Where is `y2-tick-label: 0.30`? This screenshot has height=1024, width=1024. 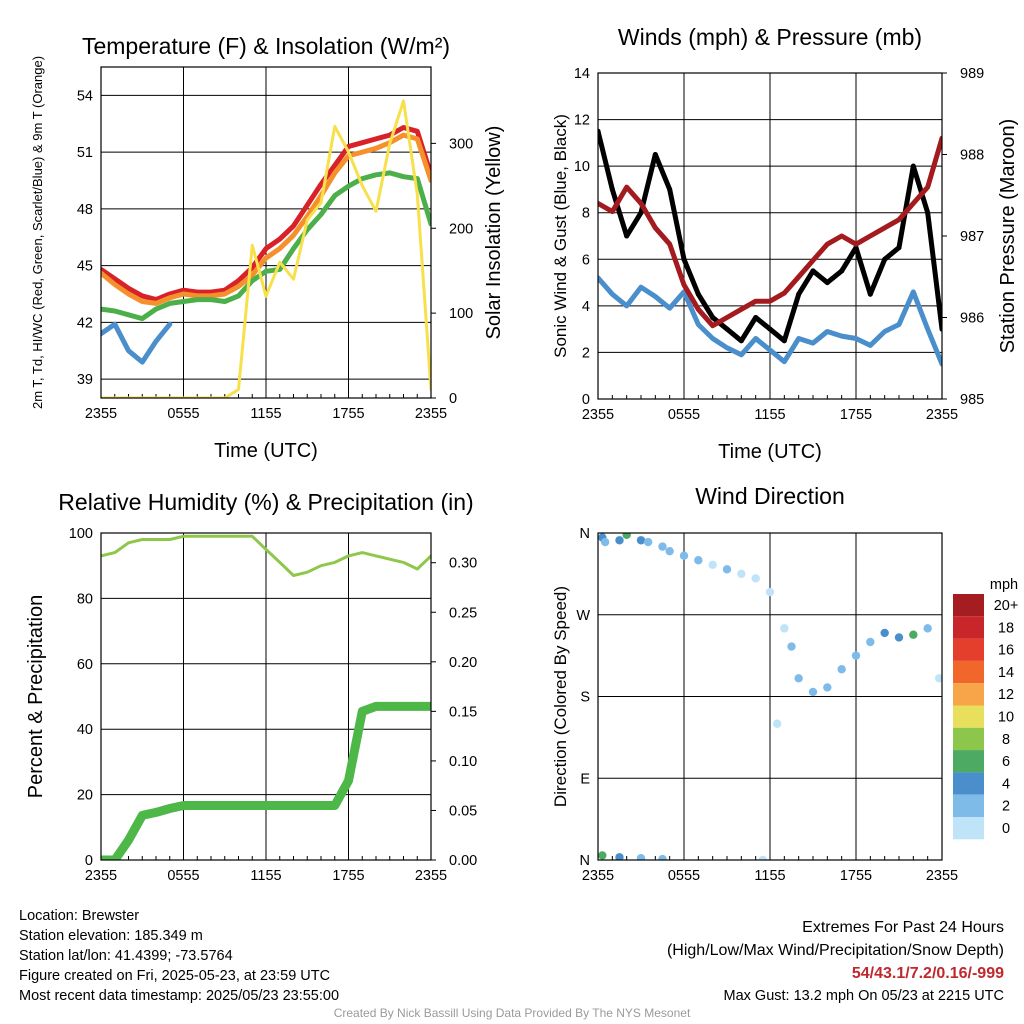 y2-tick-label: 0.30 is located at coordinates (463, 564).